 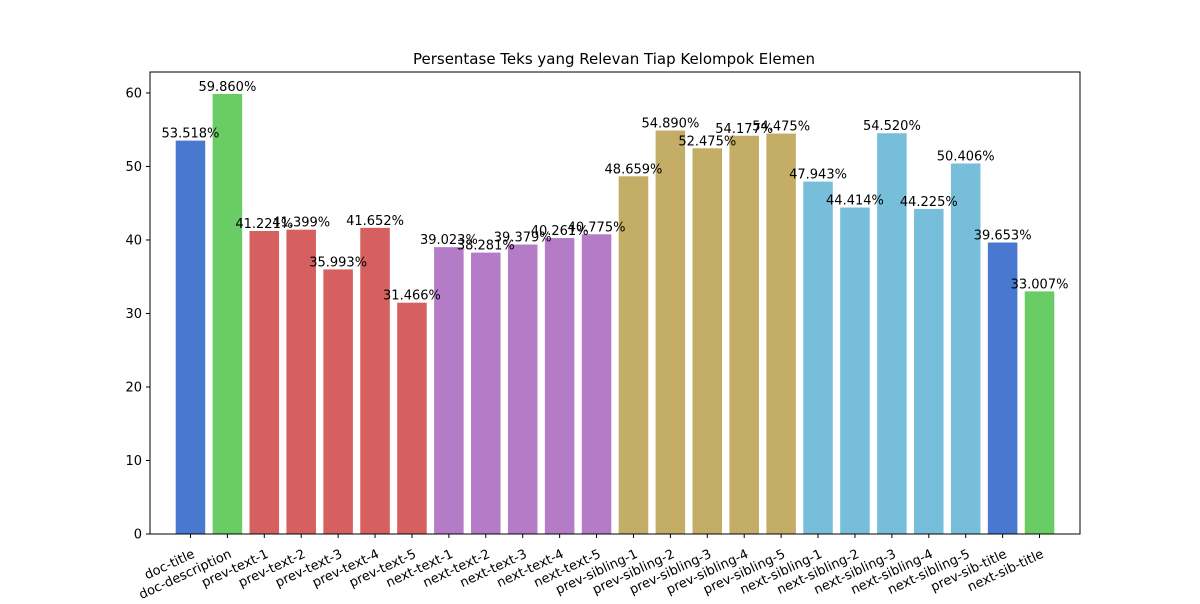 I want to click on data-label-prev-sibling-5: 54.475%, so click(x=781, y=127).